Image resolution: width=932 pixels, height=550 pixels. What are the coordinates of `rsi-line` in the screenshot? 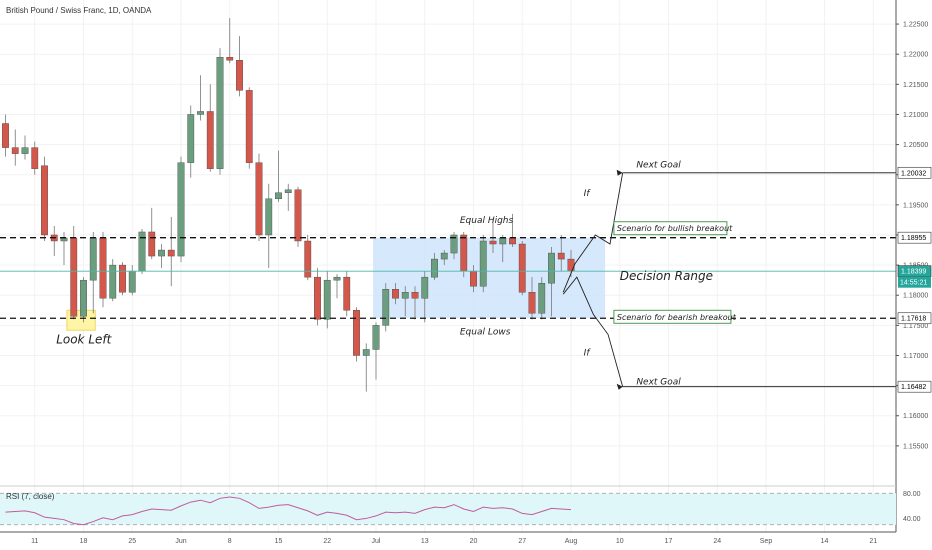 It's located at (288, 511).